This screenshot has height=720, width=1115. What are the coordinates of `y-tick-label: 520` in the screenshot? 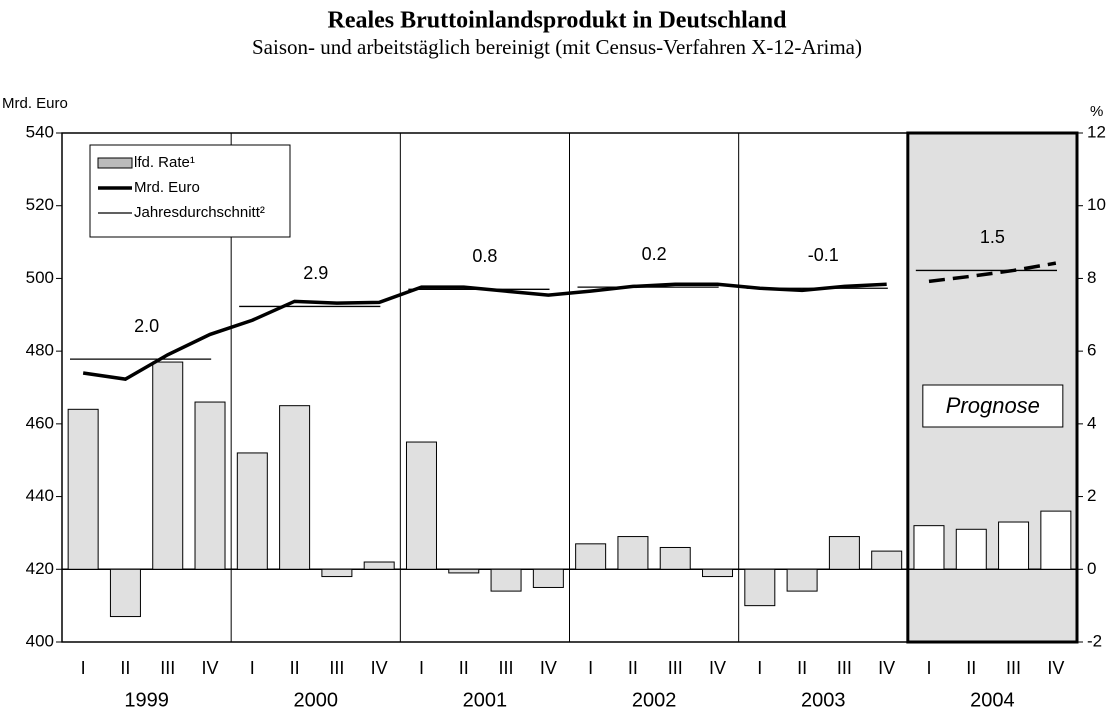 It's located at (40, 204).